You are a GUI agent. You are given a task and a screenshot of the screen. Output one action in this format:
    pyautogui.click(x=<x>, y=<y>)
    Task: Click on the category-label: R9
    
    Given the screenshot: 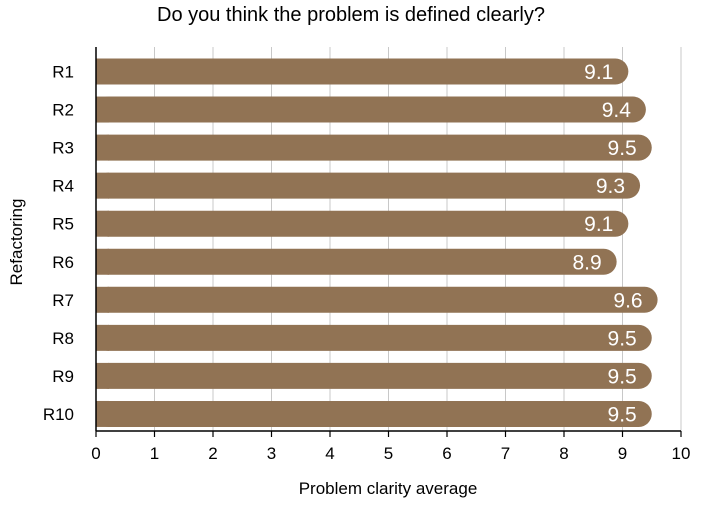 What is the action you would take?
    pyautogui.click(x=63, y=376)
    